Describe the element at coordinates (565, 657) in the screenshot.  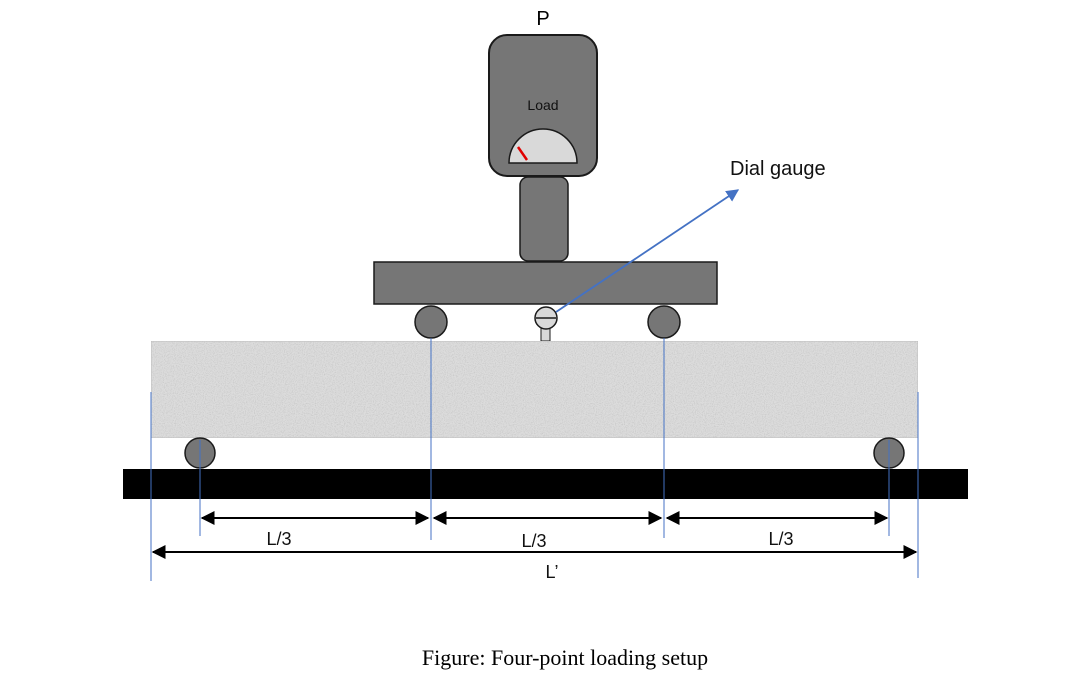
I see `figure-caption: Figure: Four-point loading setup` at that location.